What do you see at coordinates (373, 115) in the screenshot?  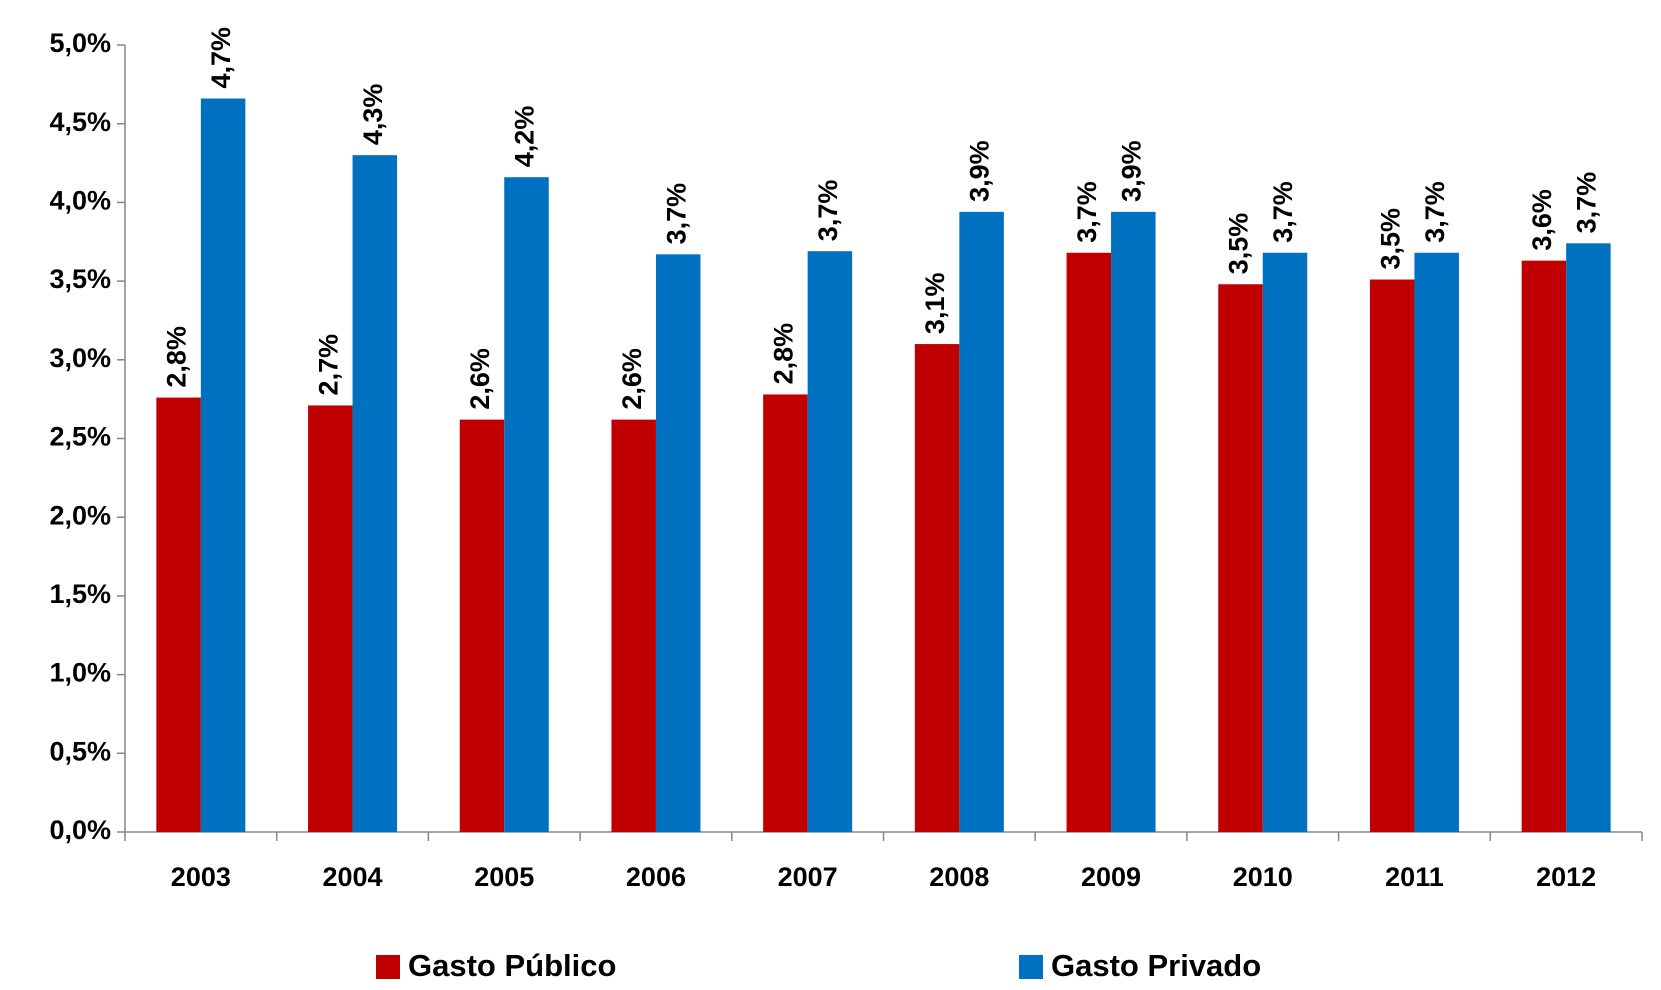 I see `data-label: 4,3%` at bounding box center [373, 115].